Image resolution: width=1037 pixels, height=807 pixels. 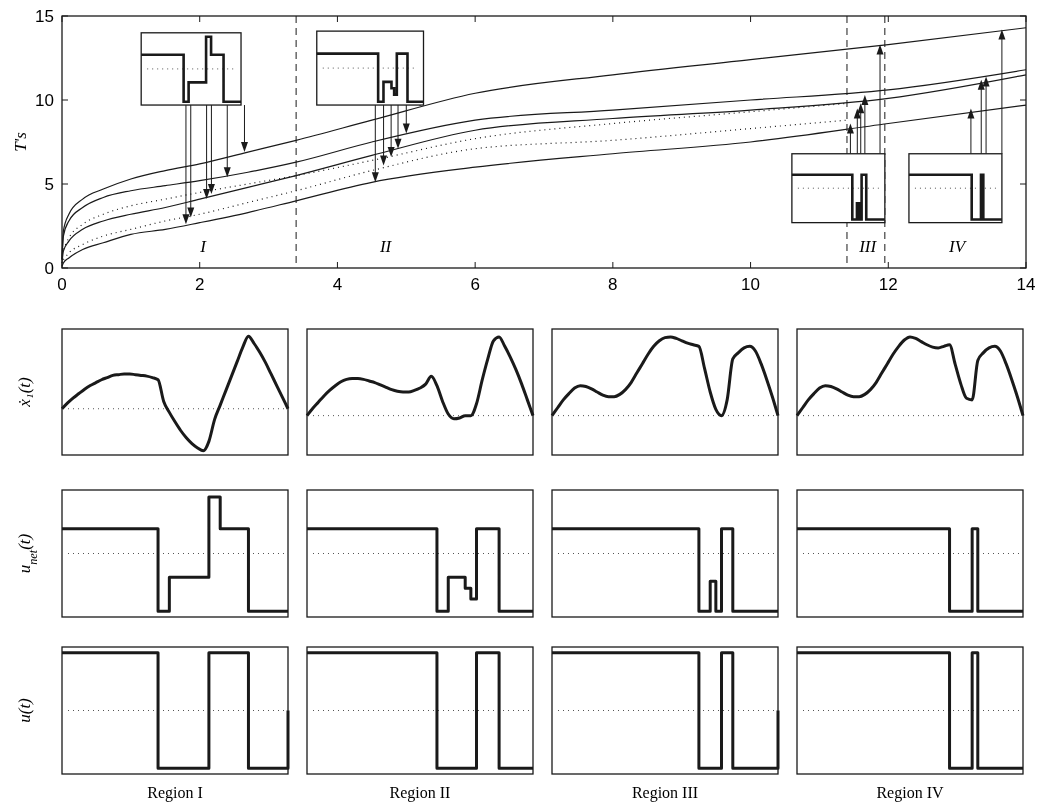 I want to click on annotation: III, so click(x=868, y=246).